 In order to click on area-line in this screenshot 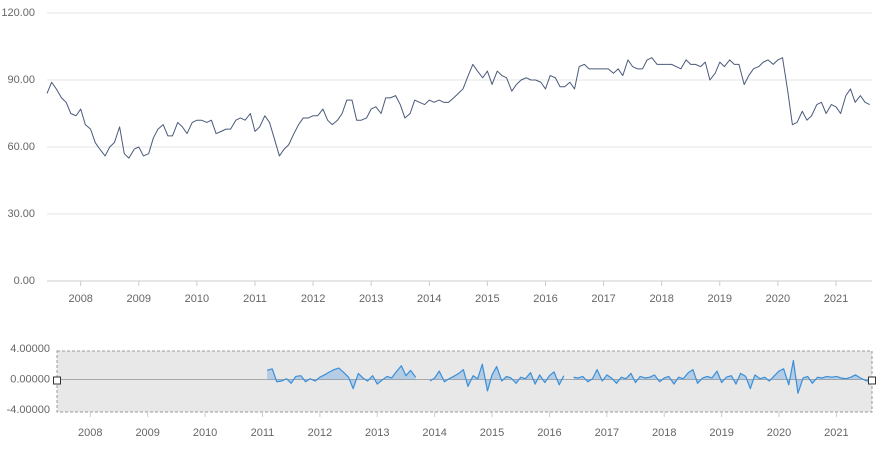, I will do `click(568, 376)`.